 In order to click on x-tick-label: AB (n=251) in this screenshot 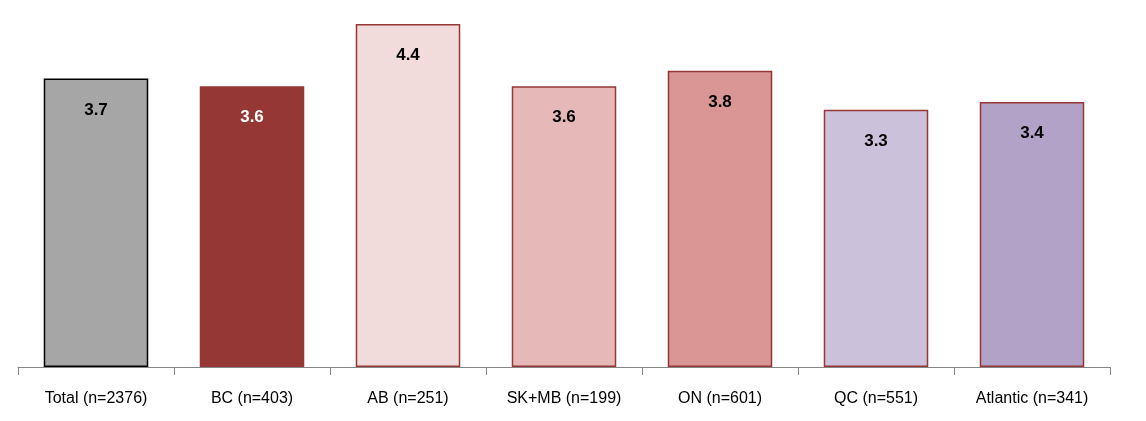, I will do `click(408, 397)`.